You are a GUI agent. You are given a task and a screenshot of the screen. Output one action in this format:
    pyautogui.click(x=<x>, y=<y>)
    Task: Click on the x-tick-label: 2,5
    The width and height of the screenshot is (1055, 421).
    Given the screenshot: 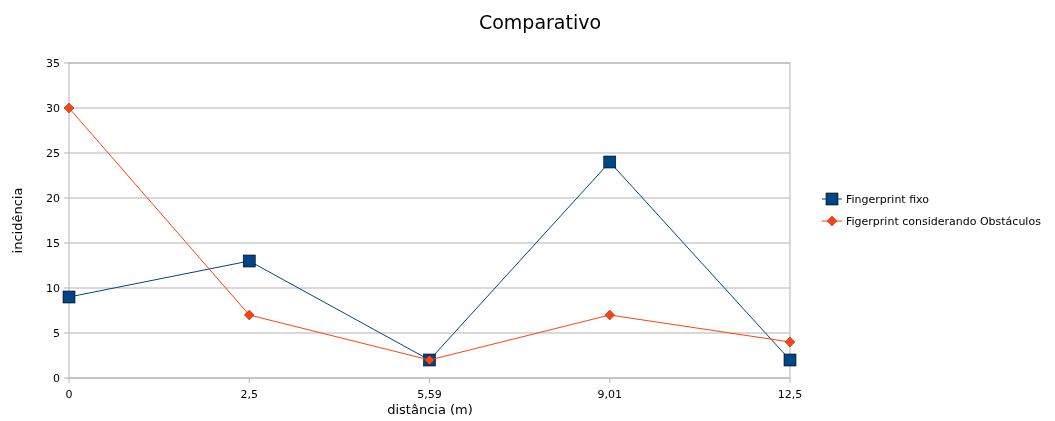 What is the action you would take?
    pyautogui.click(x=249, y=394)
    